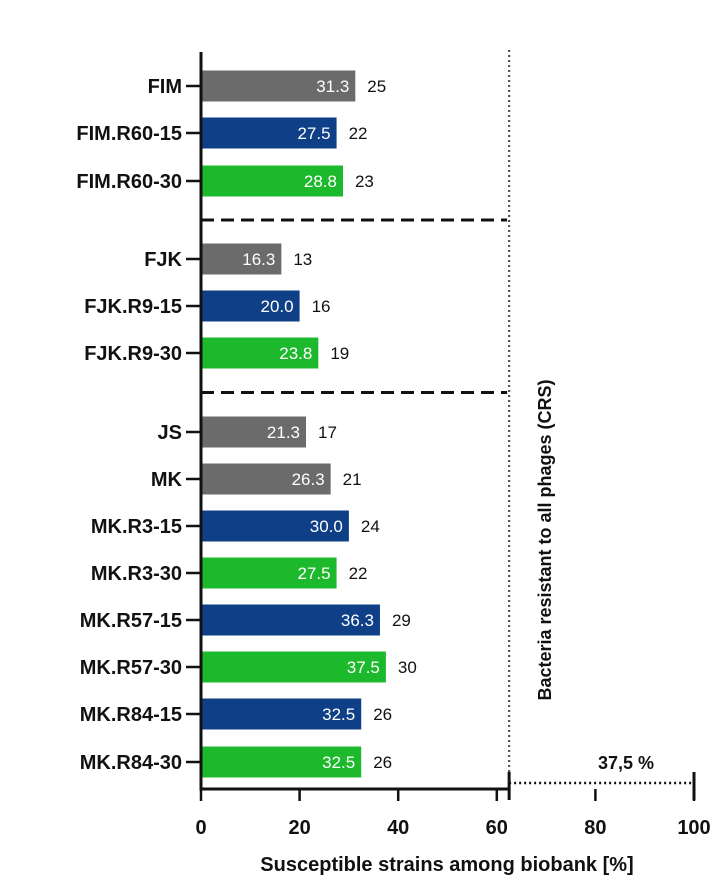  I want to click on category-label-7: MK, so click(167, 480).